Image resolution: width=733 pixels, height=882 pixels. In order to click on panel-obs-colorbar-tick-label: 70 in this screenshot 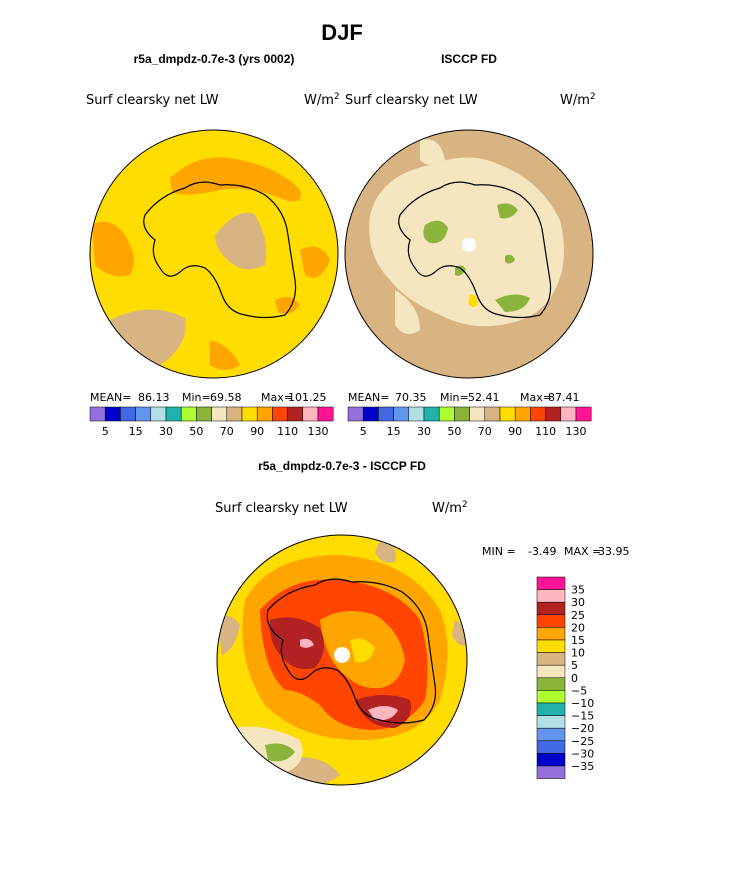, I will do `click(485, 431)`.